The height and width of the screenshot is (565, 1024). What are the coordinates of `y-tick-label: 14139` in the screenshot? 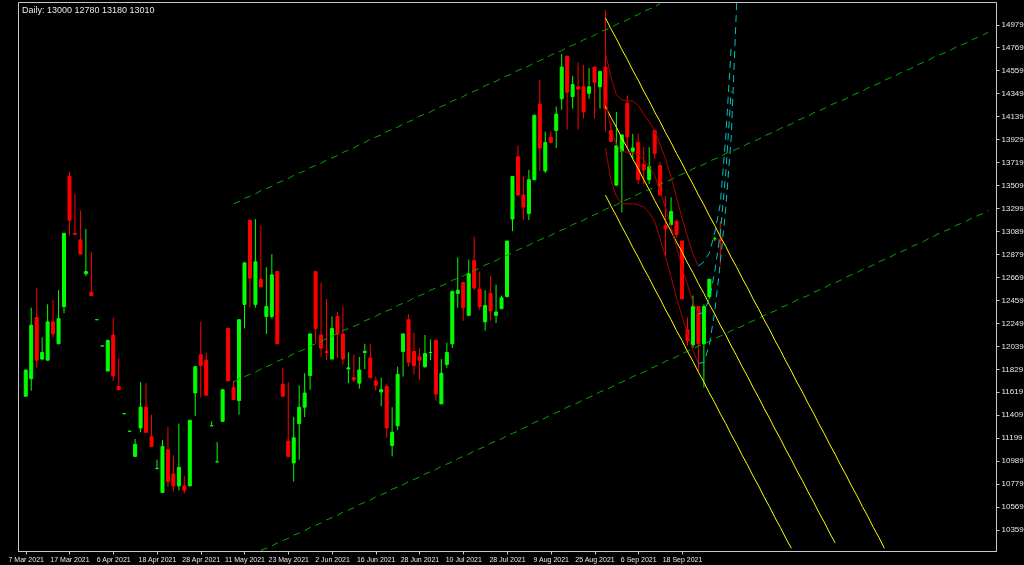 It's located at (1012, 116).